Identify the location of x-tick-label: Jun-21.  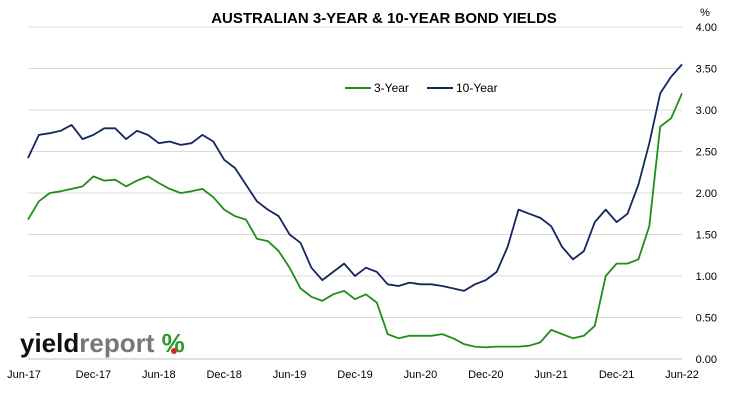
(551, 375).